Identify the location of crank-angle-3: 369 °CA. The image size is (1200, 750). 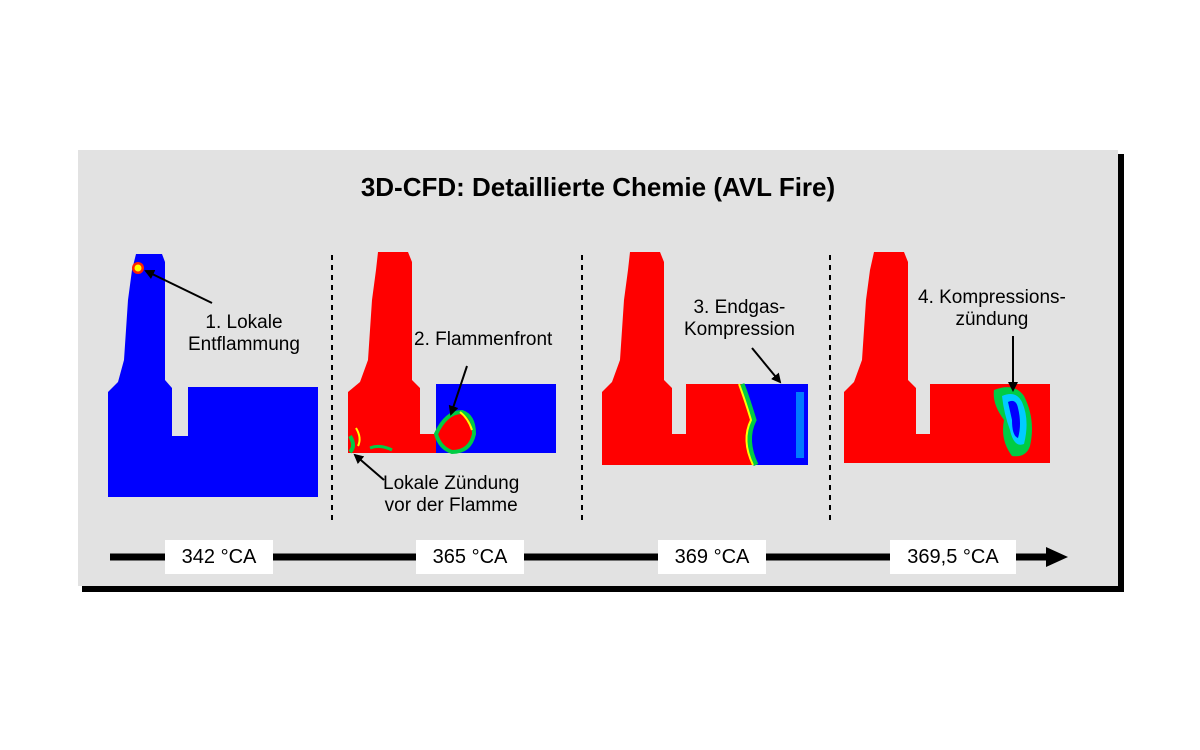
(712, 557).